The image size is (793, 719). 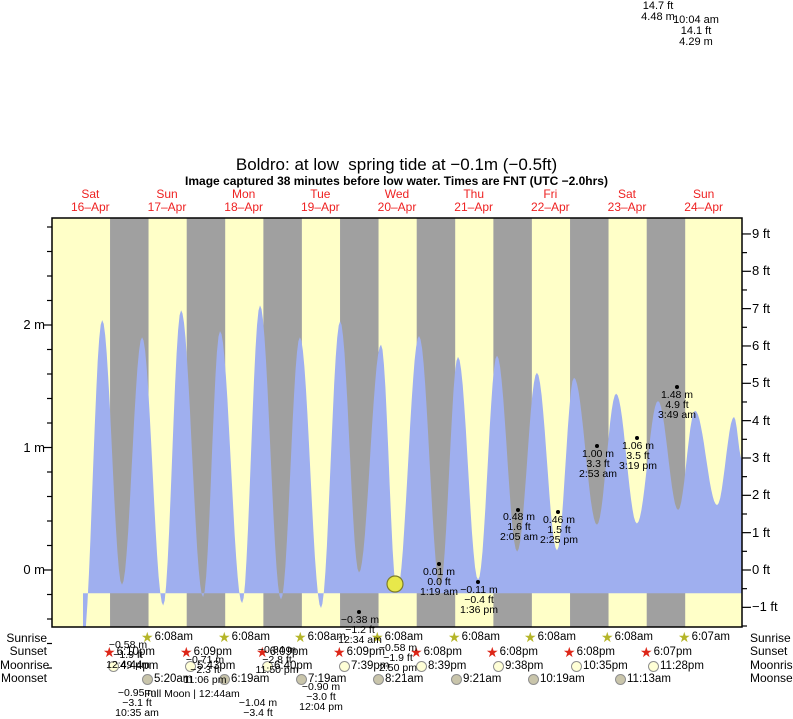 I want to click on low-tide-annotation-line: −0.11 m, so click(x=479, y=590).